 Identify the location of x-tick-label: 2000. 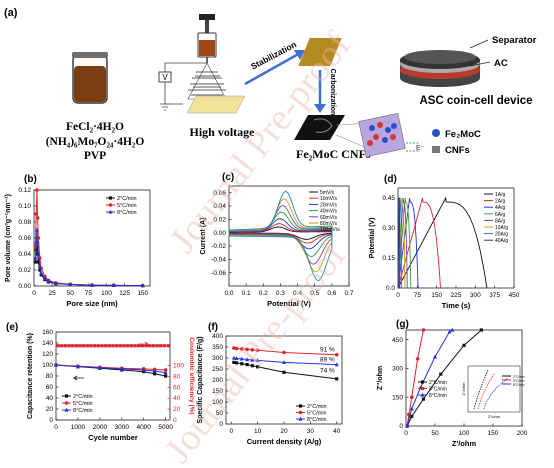
(100, 427).